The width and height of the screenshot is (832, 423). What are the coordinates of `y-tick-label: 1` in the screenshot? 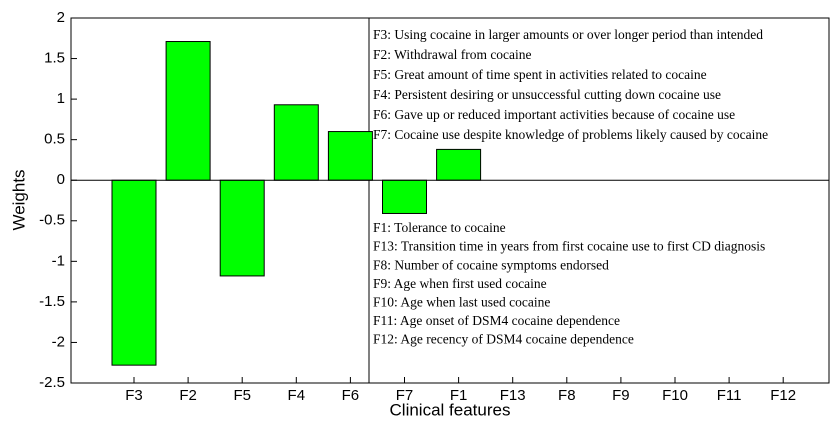 It's located at (61, 98).